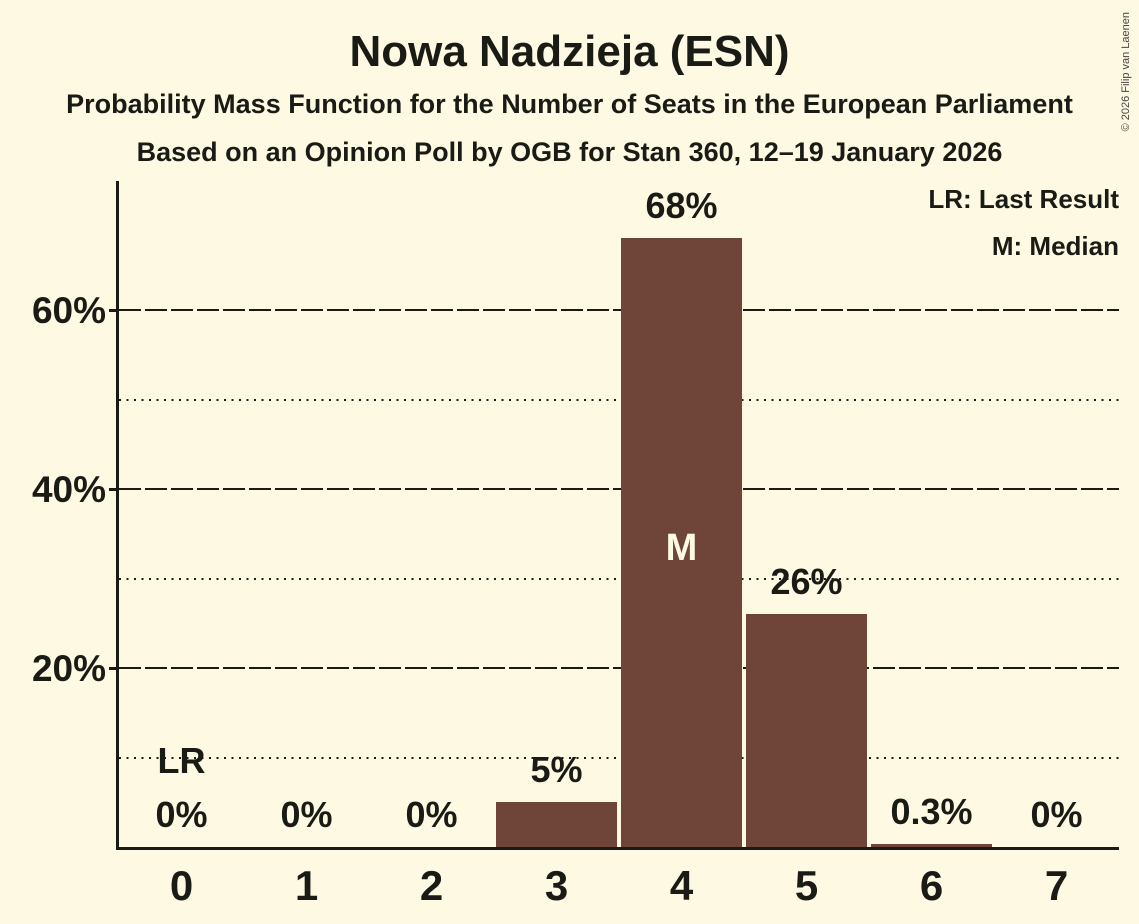 The height and width of the screenshot is (924, 1139). Describe the element at coordinates (1055, 246) in the screenshot. I see `legend-median: M: Median` at that location.